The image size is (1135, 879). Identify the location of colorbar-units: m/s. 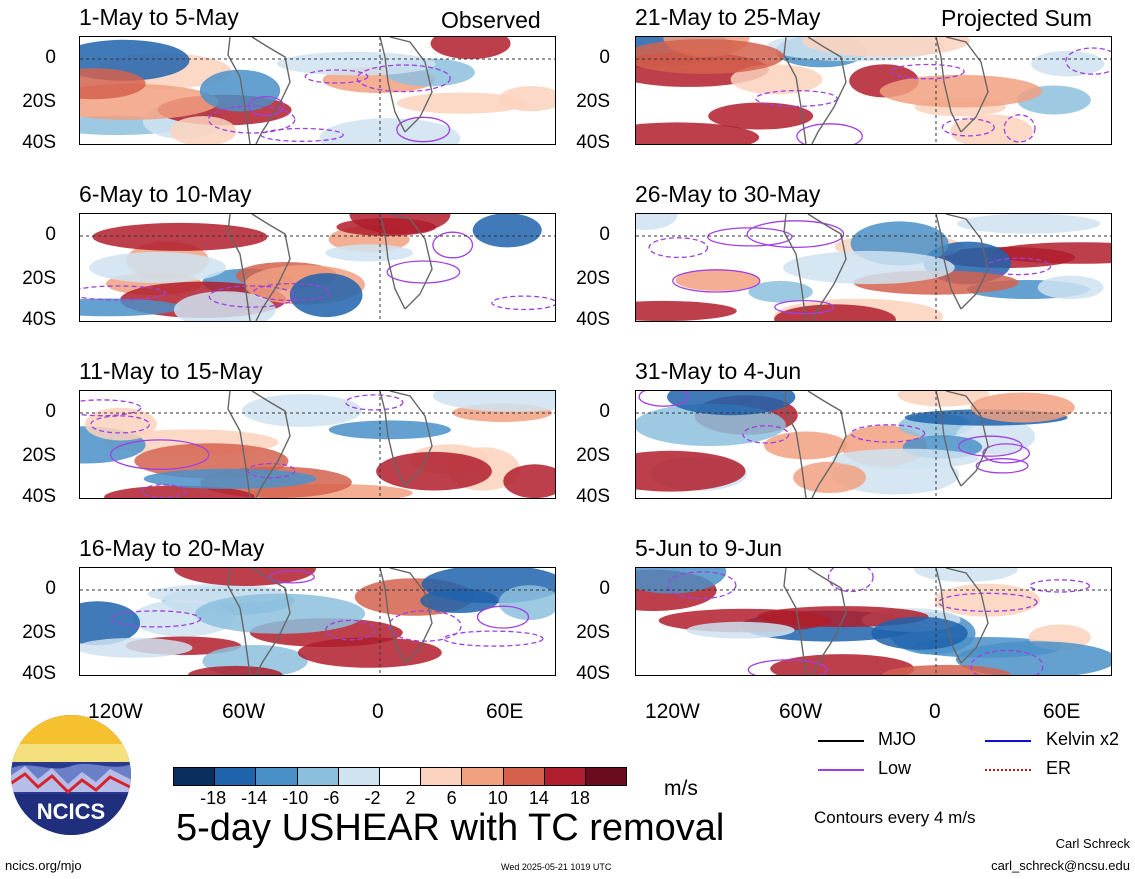
(681, 788).